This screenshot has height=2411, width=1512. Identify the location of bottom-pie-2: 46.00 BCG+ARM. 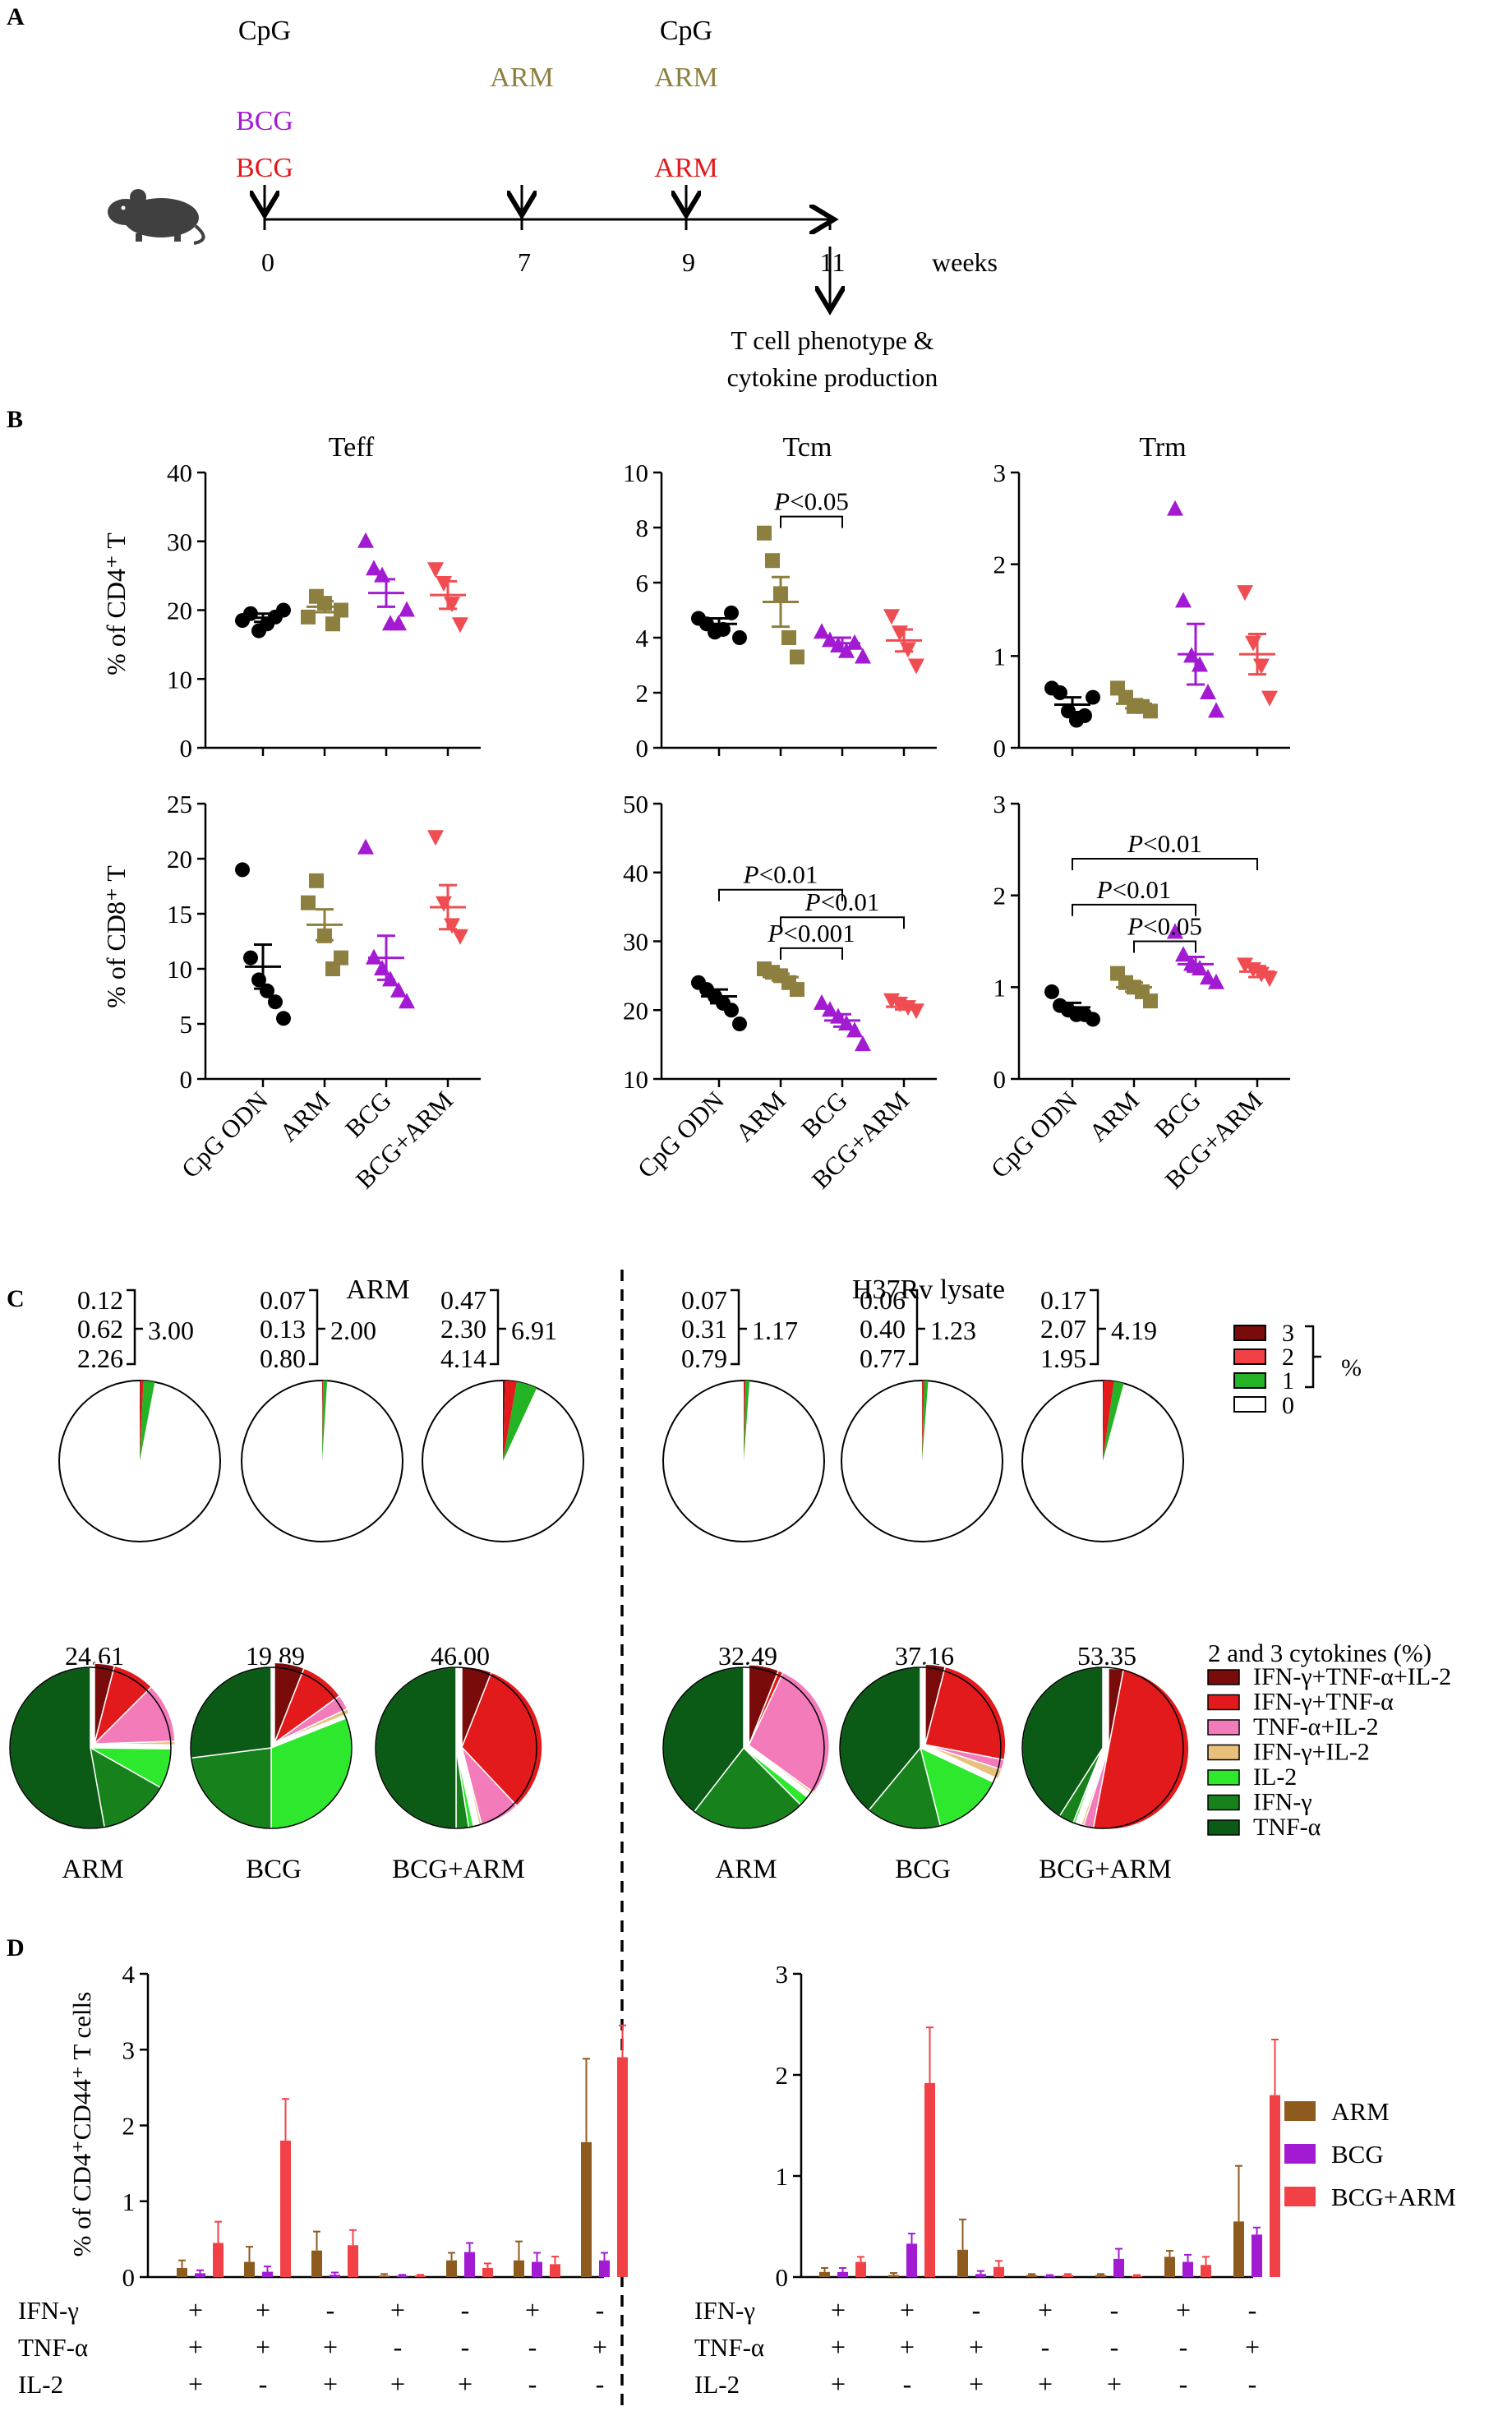
(459, 1763).